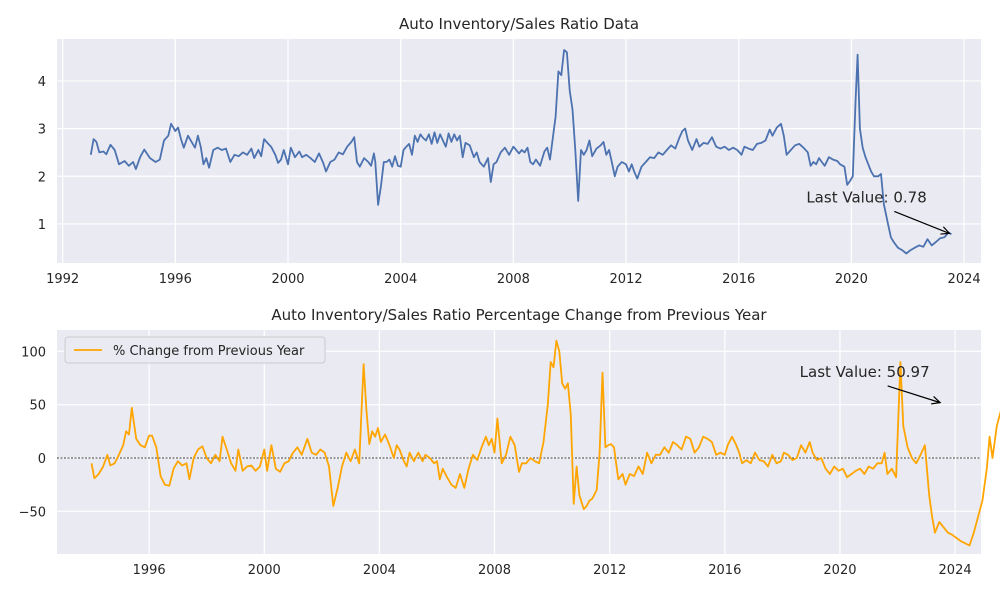  Describe the element at coordinates (865, 372) in the screenshot. I see `annotation-label: Last Value: 50.97` at that location.